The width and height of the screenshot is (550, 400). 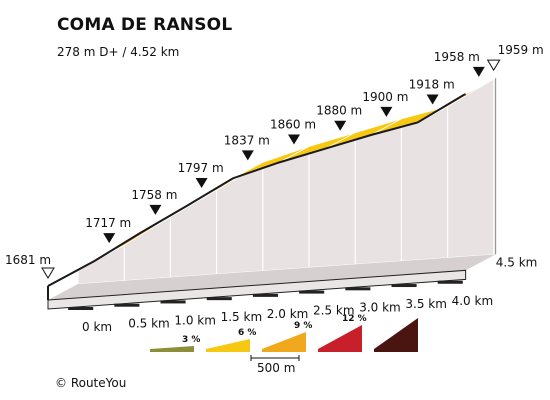 What do you see at coordinates (247, 140) in the screenshot?
I see `elevation-label: 1837 m` at bounding box center [247, 140].